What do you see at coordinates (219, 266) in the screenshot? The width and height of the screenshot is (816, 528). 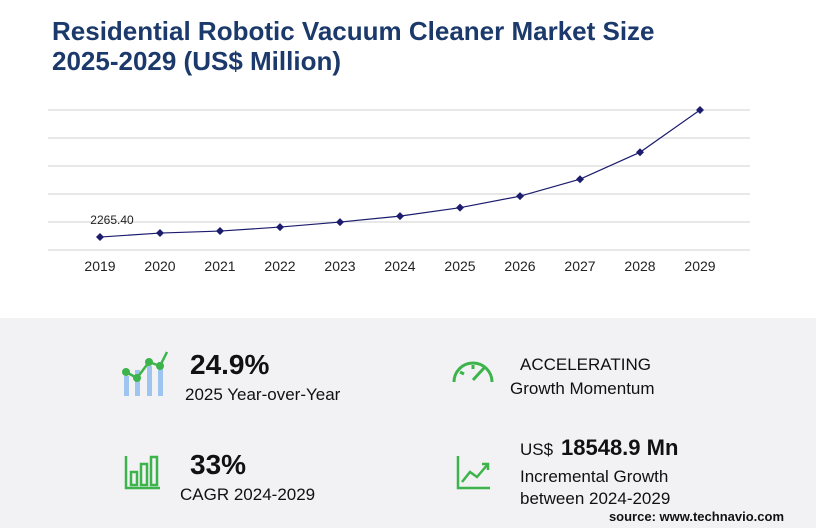 I see `x-tick-label: 2021` at bounding box center [219, 266].